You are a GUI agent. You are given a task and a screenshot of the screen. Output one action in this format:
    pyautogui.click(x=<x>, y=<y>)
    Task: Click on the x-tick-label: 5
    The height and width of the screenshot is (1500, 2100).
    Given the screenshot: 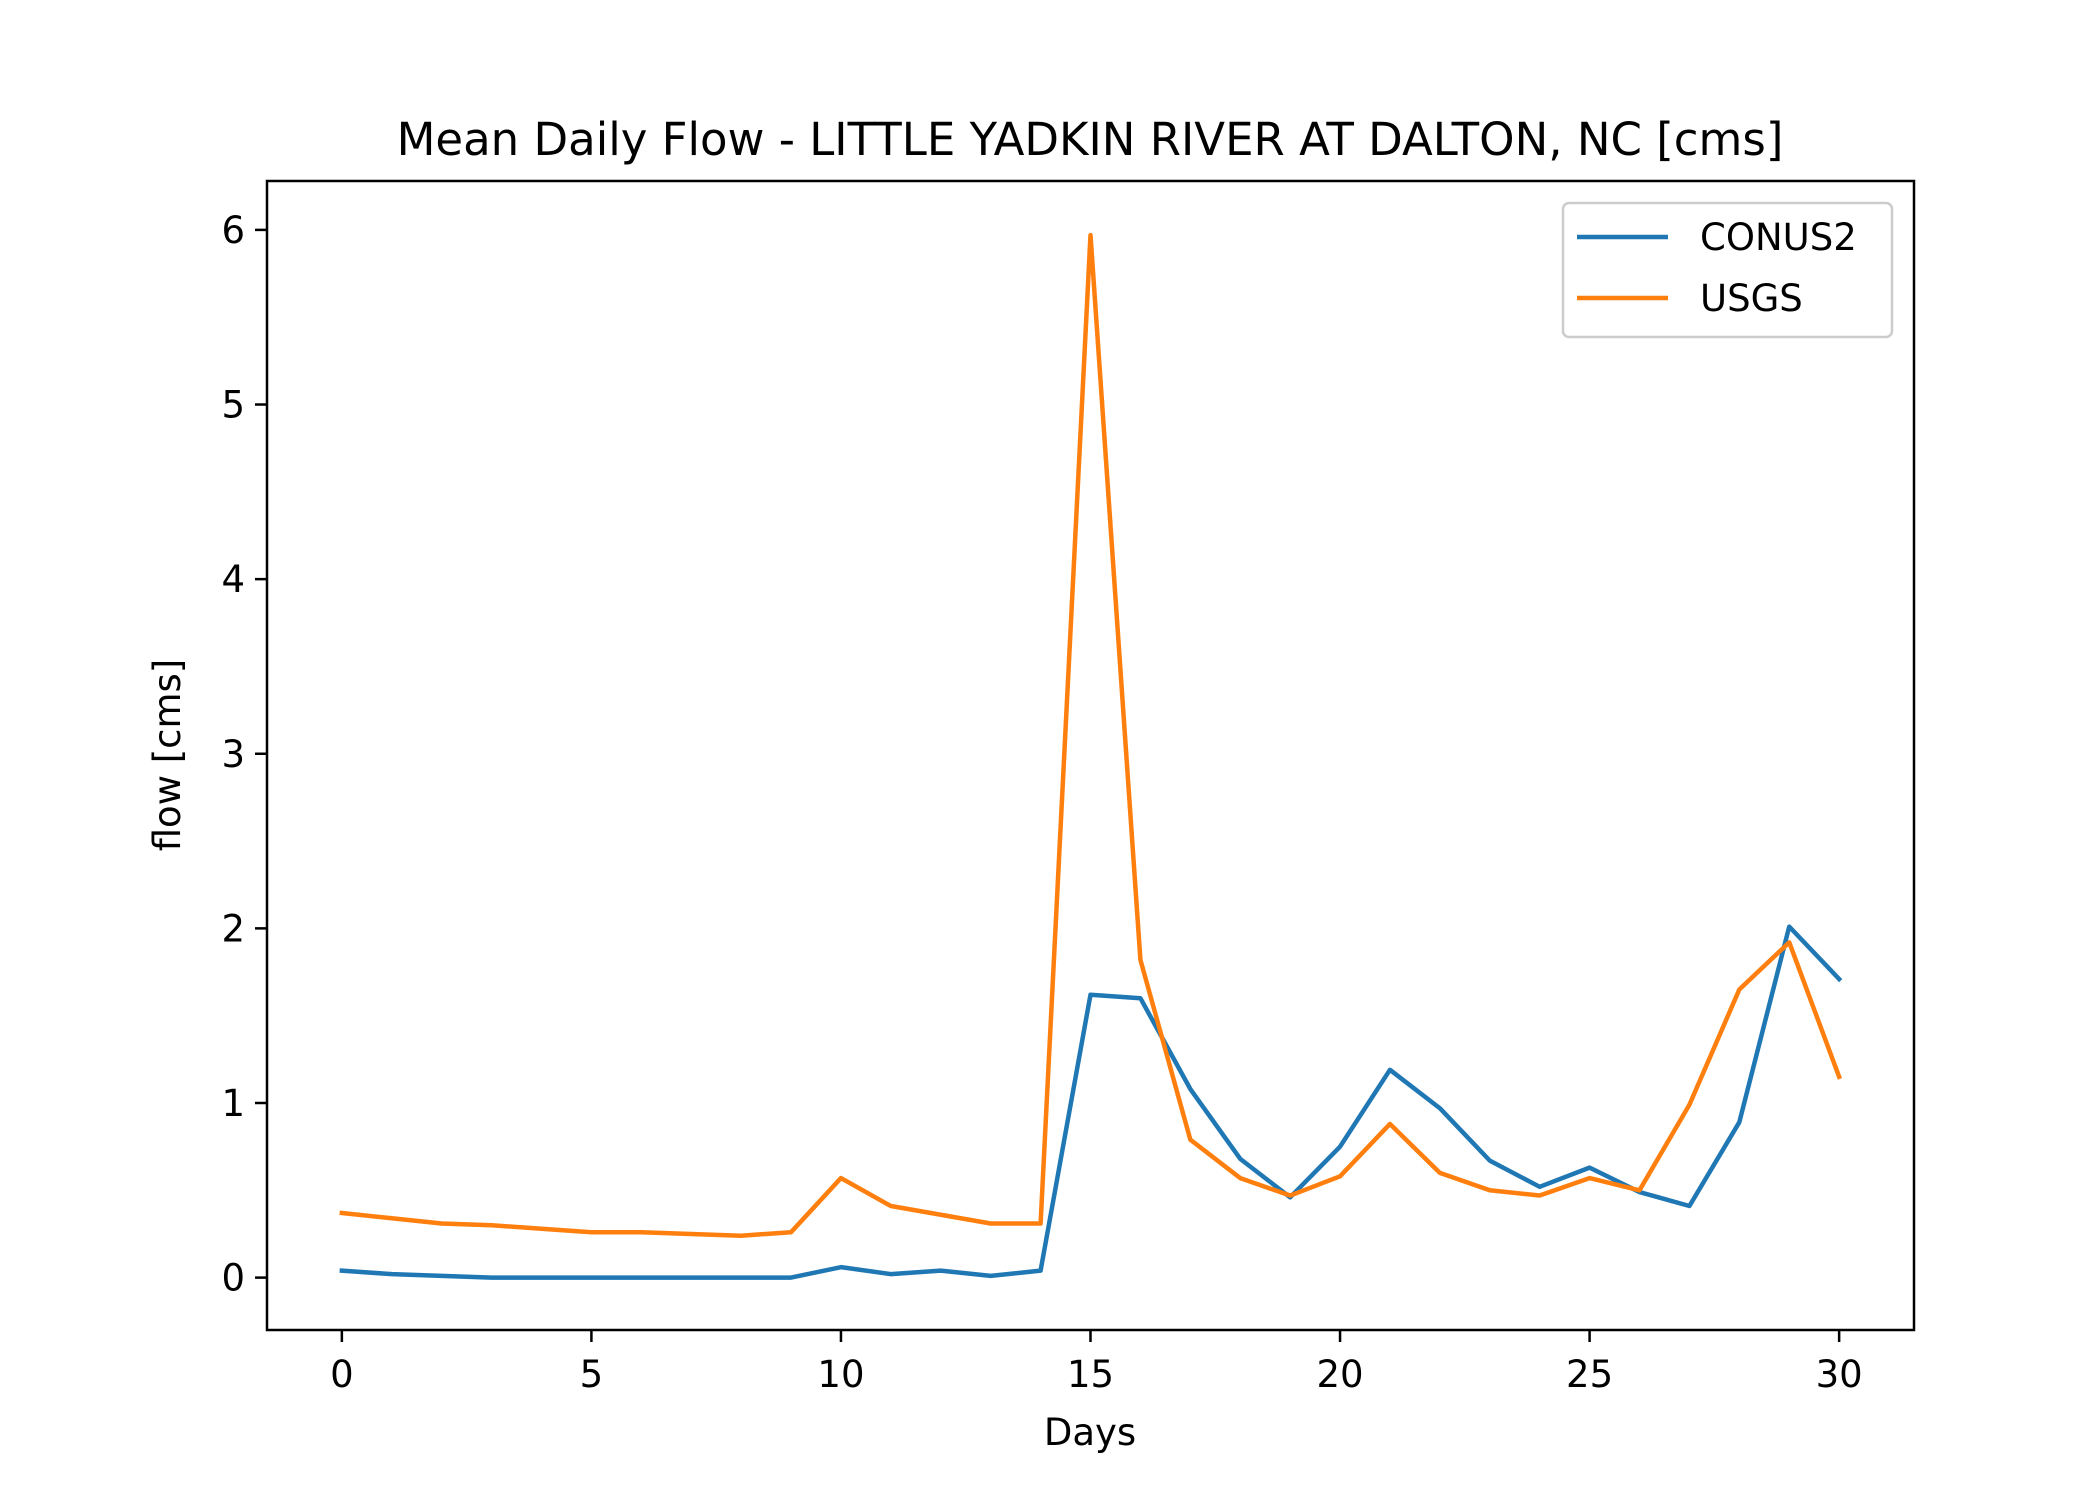 What is the action you would take?
    pyautogui.click(x=592, y=1374)
    